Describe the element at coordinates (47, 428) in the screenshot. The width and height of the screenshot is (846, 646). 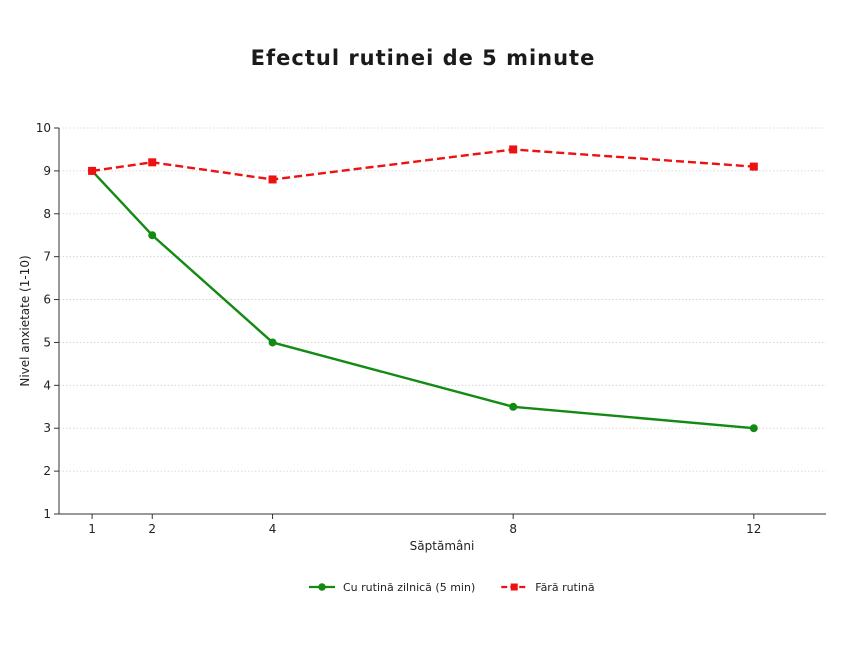
I see `y-tick-label: 3` at that location.